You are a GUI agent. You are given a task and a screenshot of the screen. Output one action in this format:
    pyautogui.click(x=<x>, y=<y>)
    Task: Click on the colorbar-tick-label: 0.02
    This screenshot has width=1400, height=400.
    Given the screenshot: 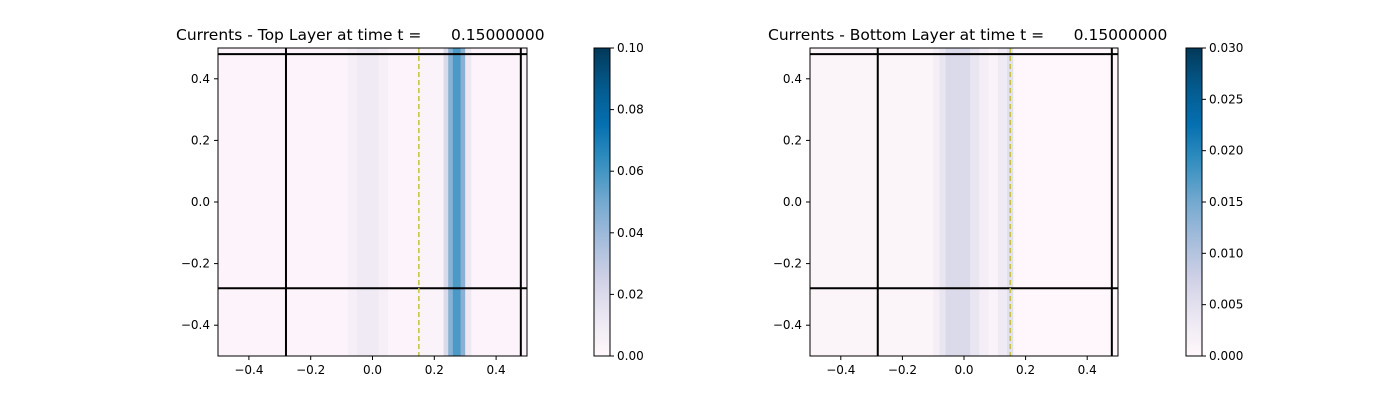 What is the action you would take?
    pyautogui.click(x=630, y=294)
    